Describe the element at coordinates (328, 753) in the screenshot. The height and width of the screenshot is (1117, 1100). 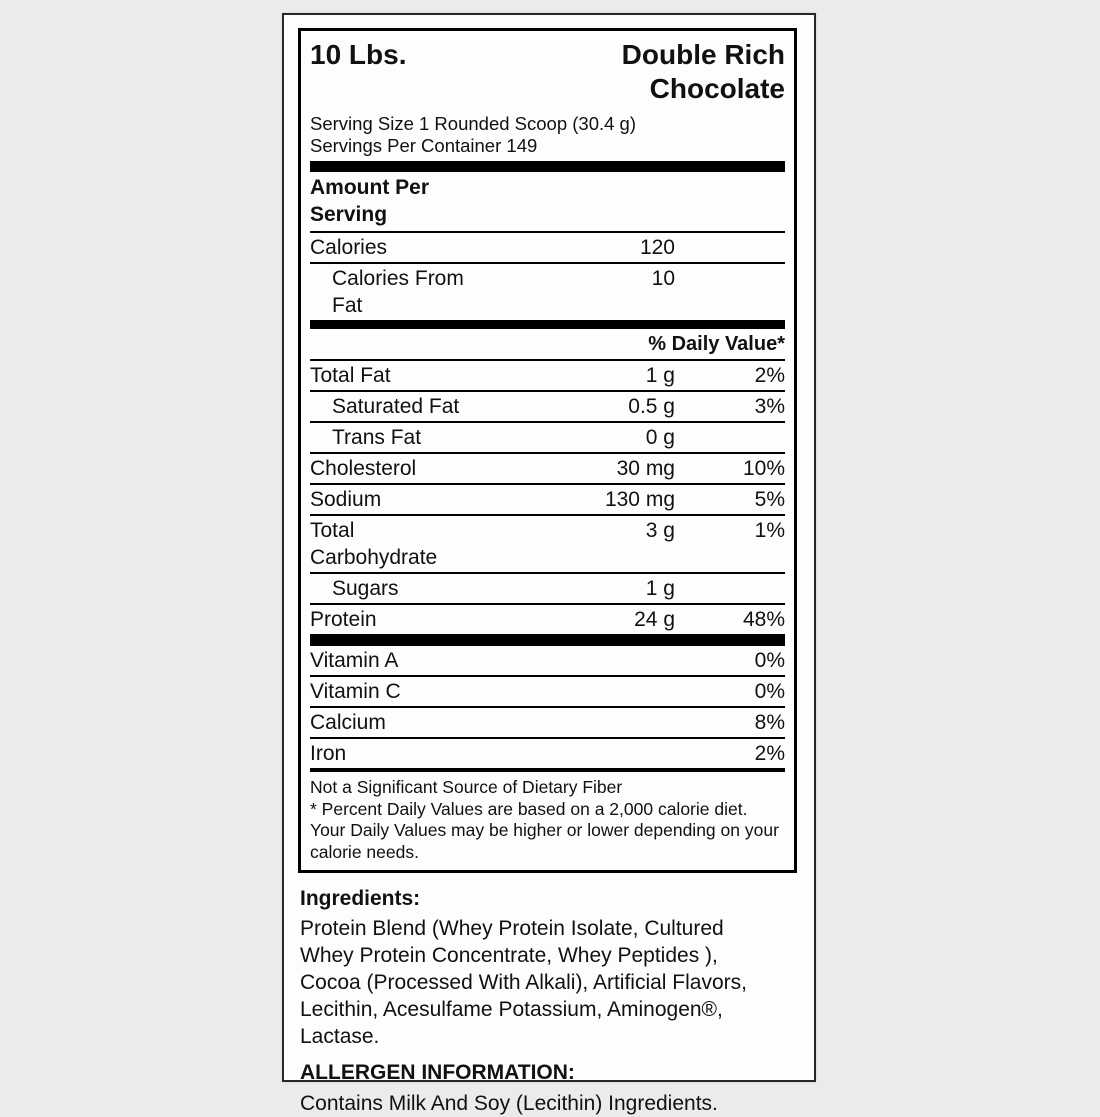
I see `nutrient-label: Iron` at that location.